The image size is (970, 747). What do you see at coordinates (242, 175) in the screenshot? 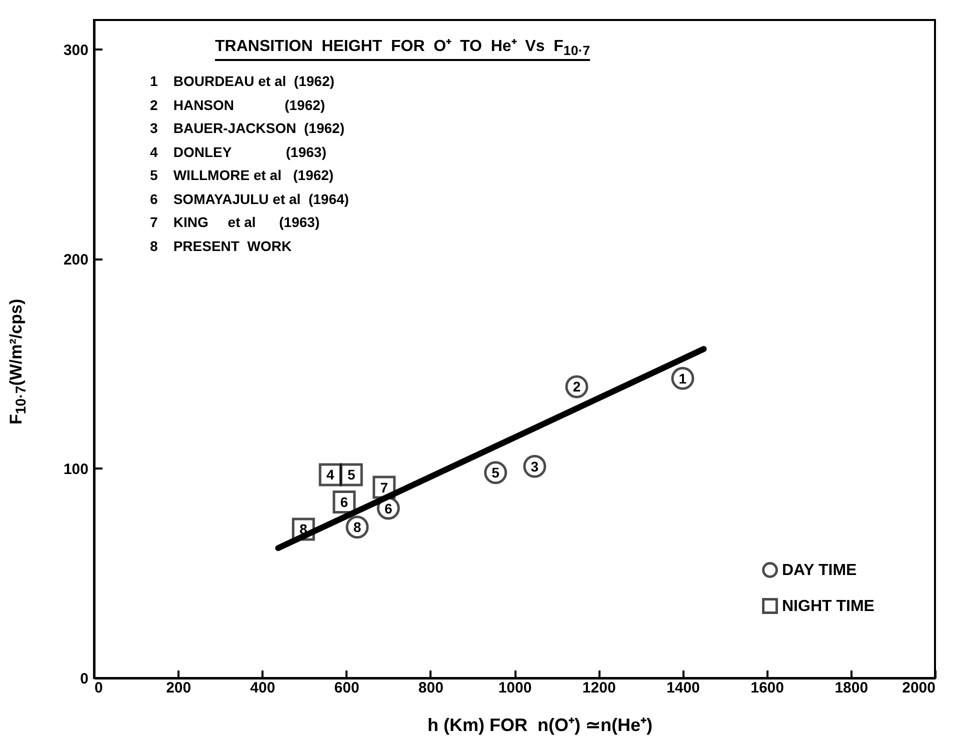
I see `annotation: 5 WILLMORE et al (1962)` at bounding box center [242, 175].